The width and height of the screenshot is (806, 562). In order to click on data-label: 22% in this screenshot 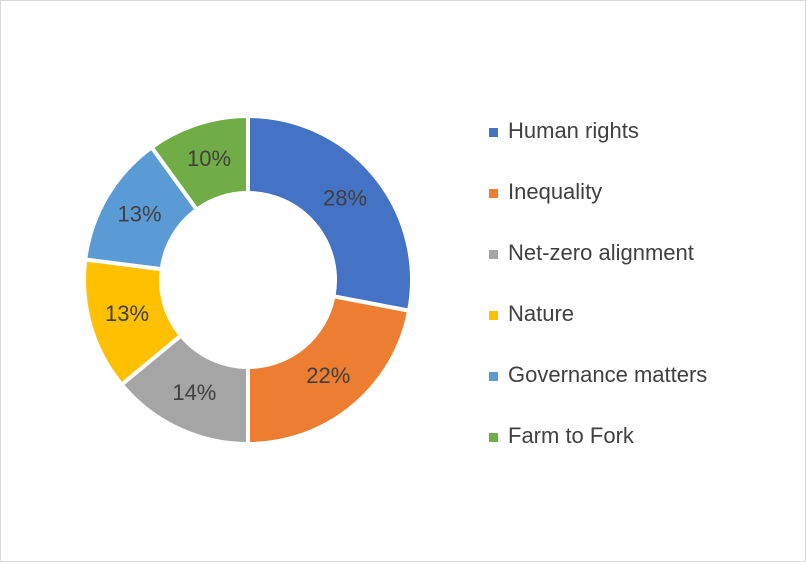, I will do `click(328, 375)`.